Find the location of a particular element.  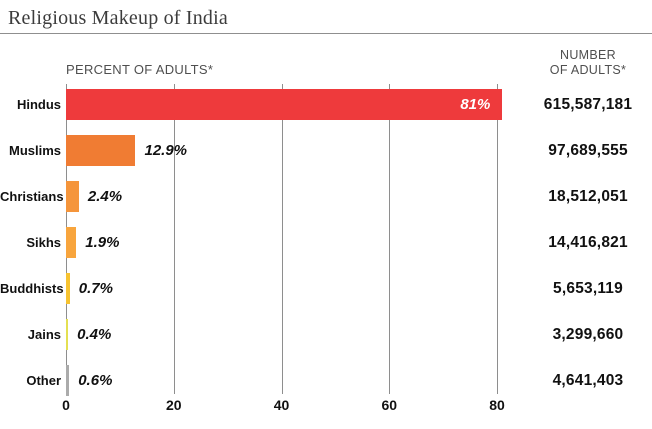

category-label-sikhs: Sikhs is located at coordinates (43, 242).